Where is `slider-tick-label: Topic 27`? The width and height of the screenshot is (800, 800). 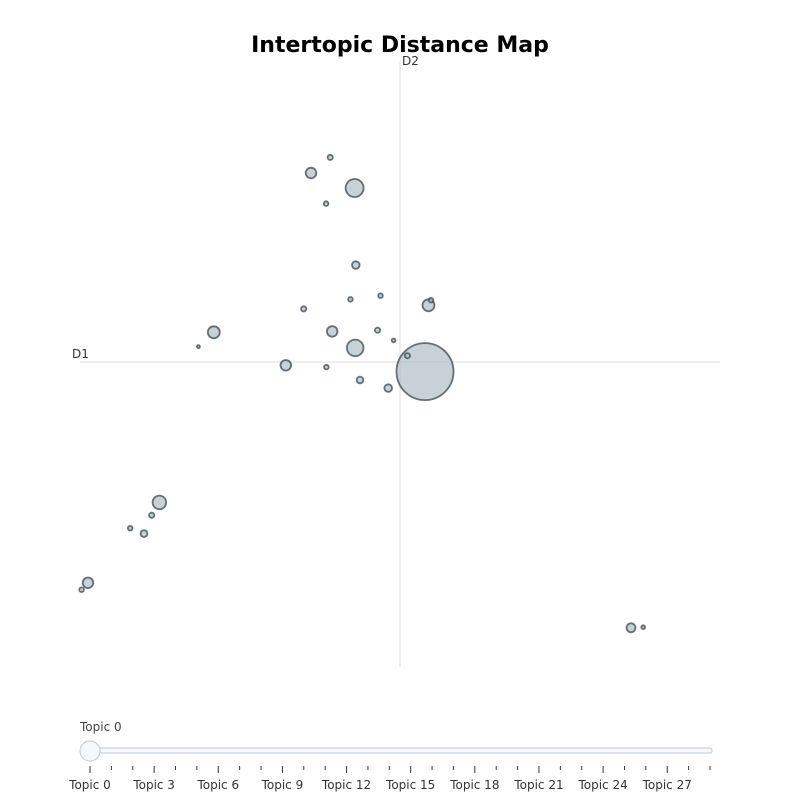
slider-tick-label: Topic 27 is located at coordinates (667, 785).